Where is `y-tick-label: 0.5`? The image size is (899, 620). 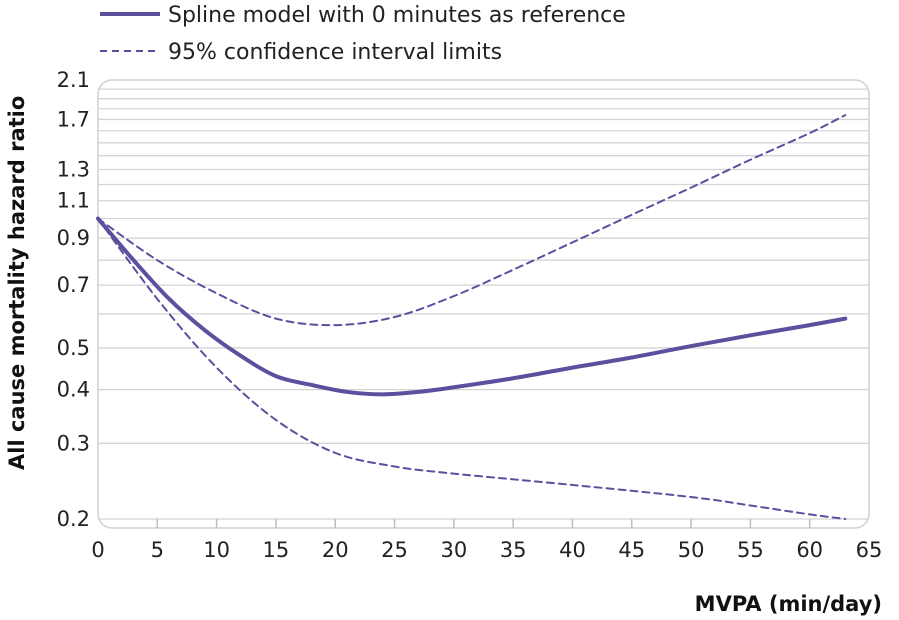 y-tick-label: 0.5 is located at coordinates (73, 348).